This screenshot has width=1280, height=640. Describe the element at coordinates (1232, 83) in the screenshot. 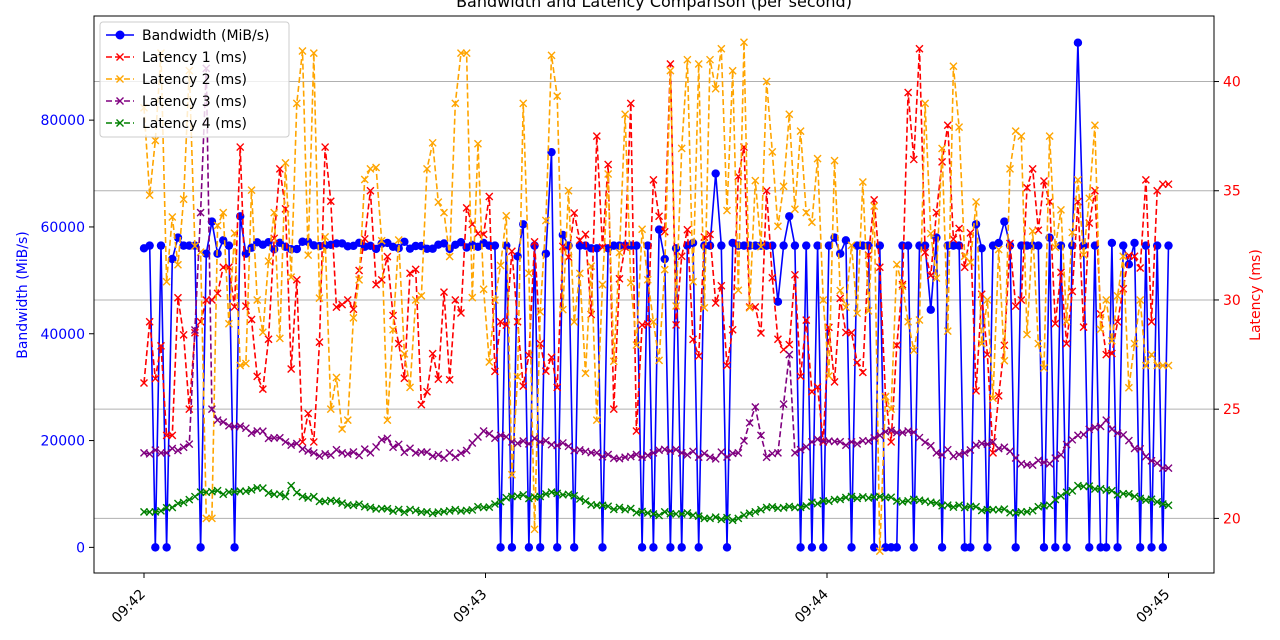

I see `y-right-tick-label: 40` at that location.